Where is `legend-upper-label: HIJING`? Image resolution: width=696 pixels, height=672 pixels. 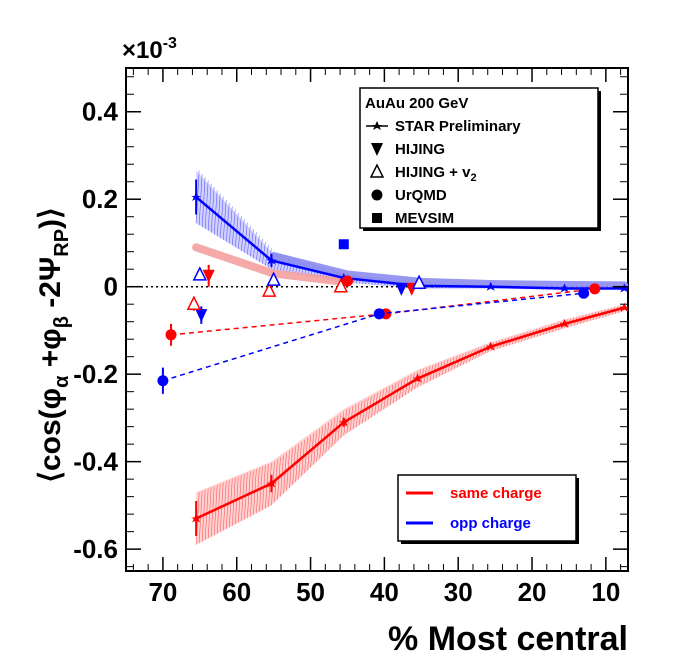 legend-upper-label: HIJING is located at coordinates (420, 149).